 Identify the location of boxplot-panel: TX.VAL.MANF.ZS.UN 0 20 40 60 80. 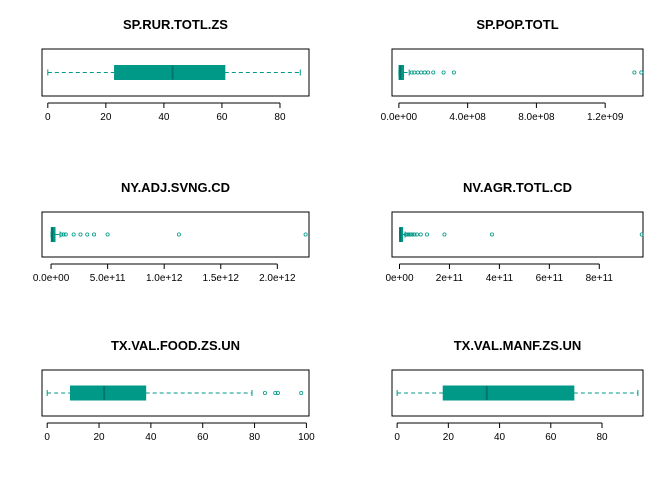
(517, 390).